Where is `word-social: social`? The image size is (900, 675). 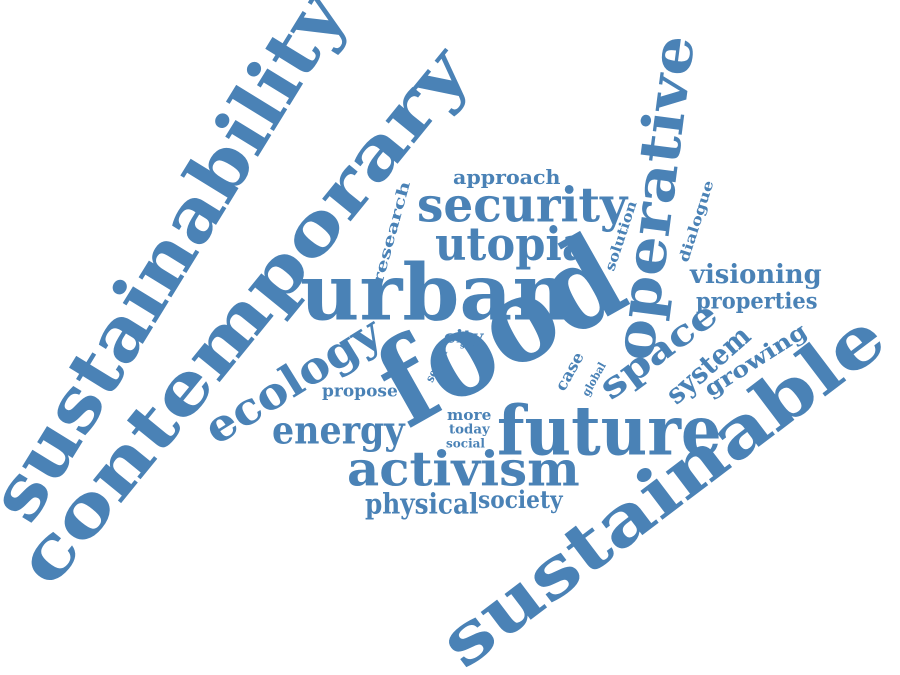 word-social: social is located at coordinates (465, 443).